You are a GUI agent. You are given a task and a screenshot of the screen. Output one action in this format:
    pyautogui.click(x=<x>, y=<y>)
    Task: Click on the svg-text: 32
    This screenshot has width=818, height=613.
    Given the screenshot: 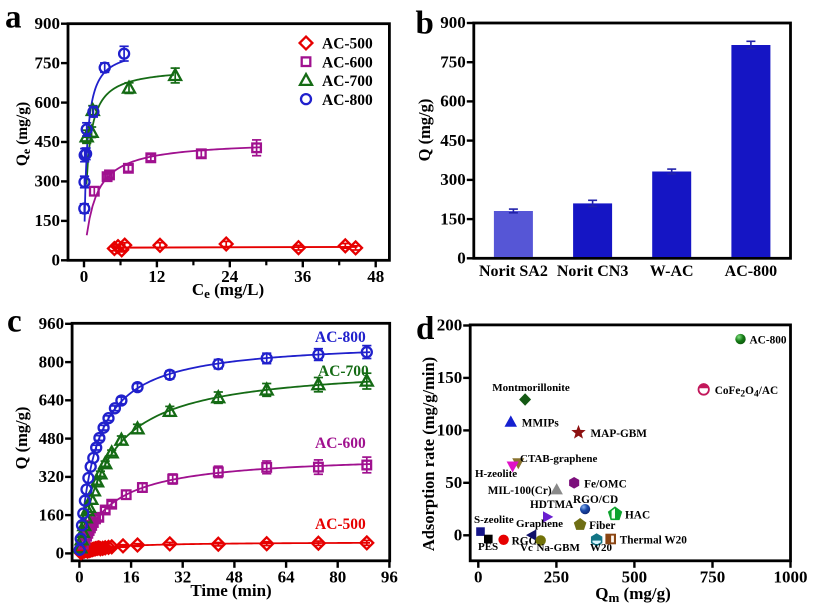 What is the action you would take?
    pyautogui.click(x=182, y=576)
    